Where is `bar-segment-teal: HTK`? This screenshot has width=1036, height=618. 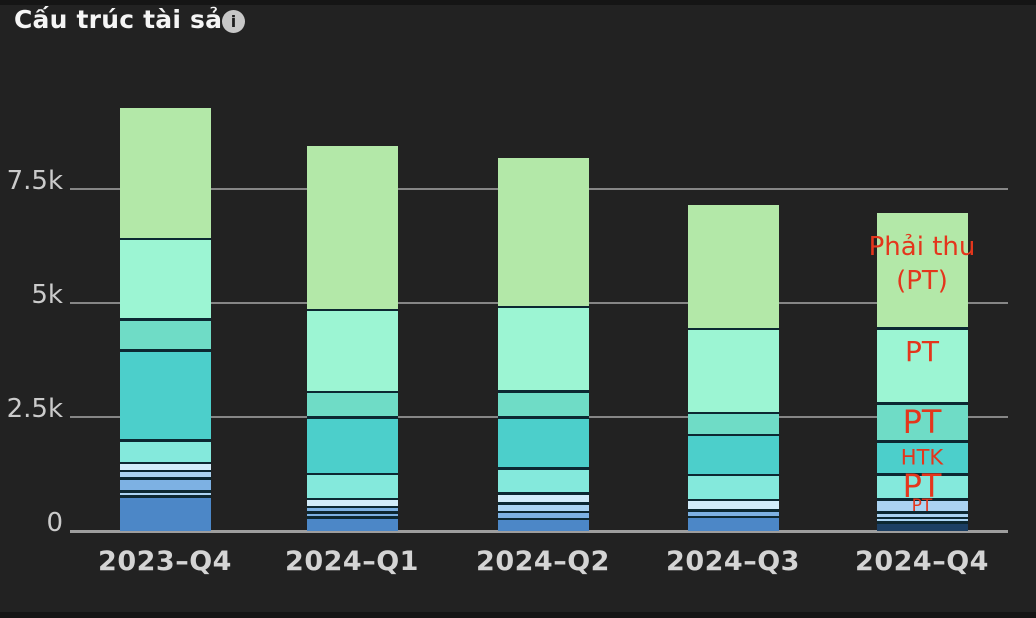
bar-segment-teal: HTK is located at coordinates (922, 458).